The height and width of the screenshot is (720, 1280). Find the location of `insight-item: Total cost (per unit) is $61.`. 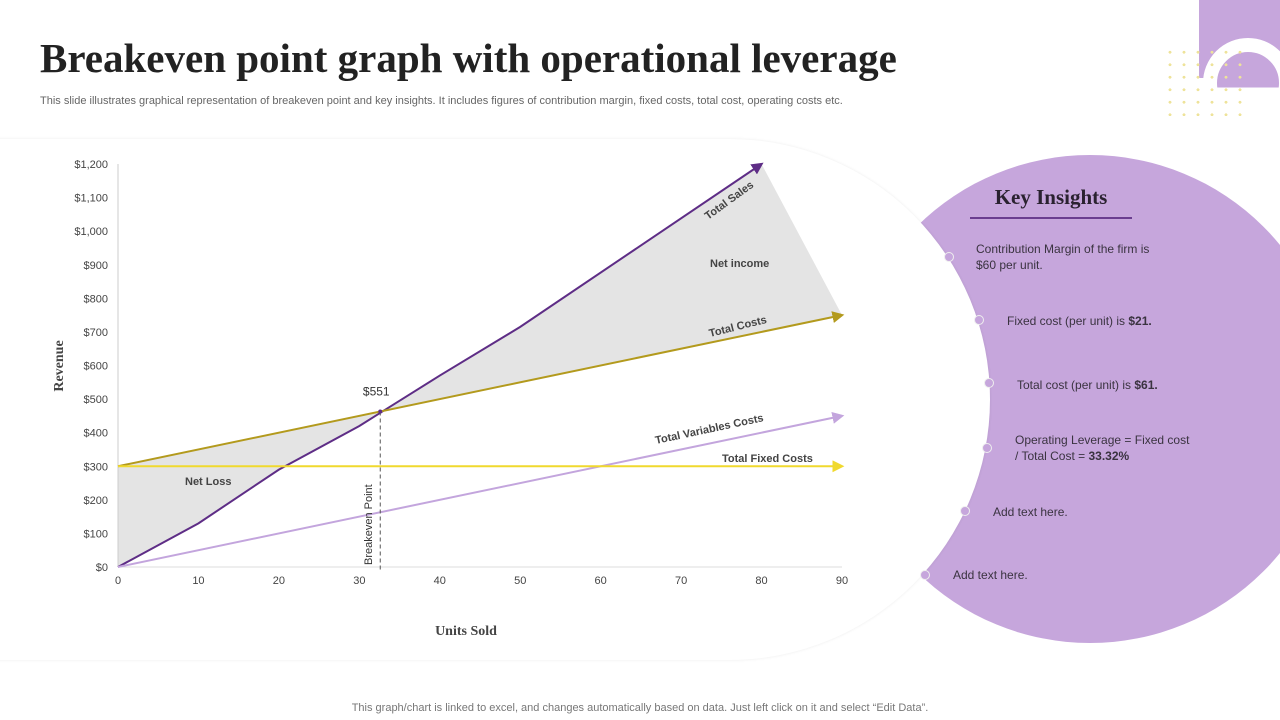

insight-item: Total cost (per unit) is $61. is located at coordinates (1102, 385).